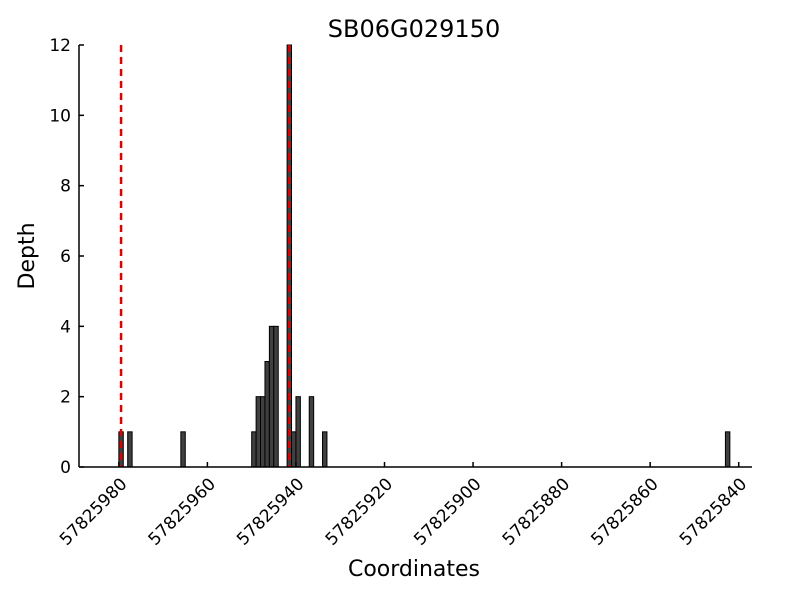 The width and height of the screenshot is (800, 600). What do you see at coordinates (60, 46) in the screenshot?
I see `y-tick-label: 12` at bounding box center [60, 46].